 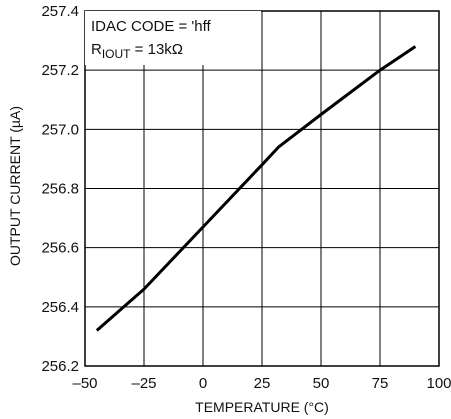 I want to click on annotation-background, so click(x=173, y=38).